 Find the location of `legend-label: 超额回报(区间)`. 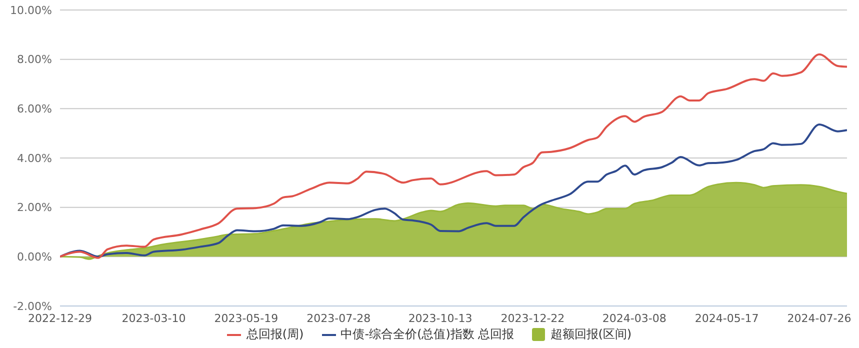

legend-label: 超额回报(区间) is located at coordinates (591, 334).